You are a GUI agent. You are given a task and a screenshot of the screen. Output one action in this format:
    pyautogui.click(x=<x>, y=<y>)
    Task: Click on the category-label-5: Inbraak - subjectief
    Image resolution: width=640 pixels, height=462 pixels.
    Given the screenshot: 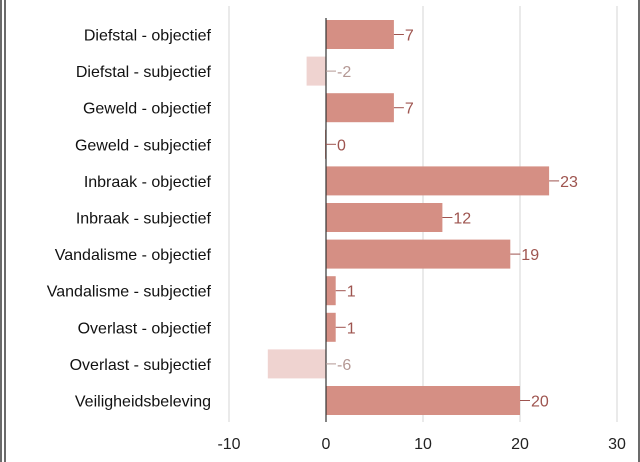 What is the action you would take?
    pyautogui.click(x=144, y=219)
    